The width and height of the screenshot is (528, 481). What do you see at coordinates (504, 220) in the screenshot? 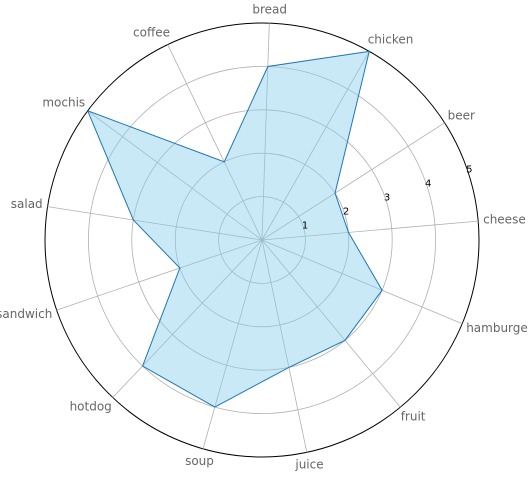
I see `category-label-cheese: cheese` at bounding box center [504, 220].